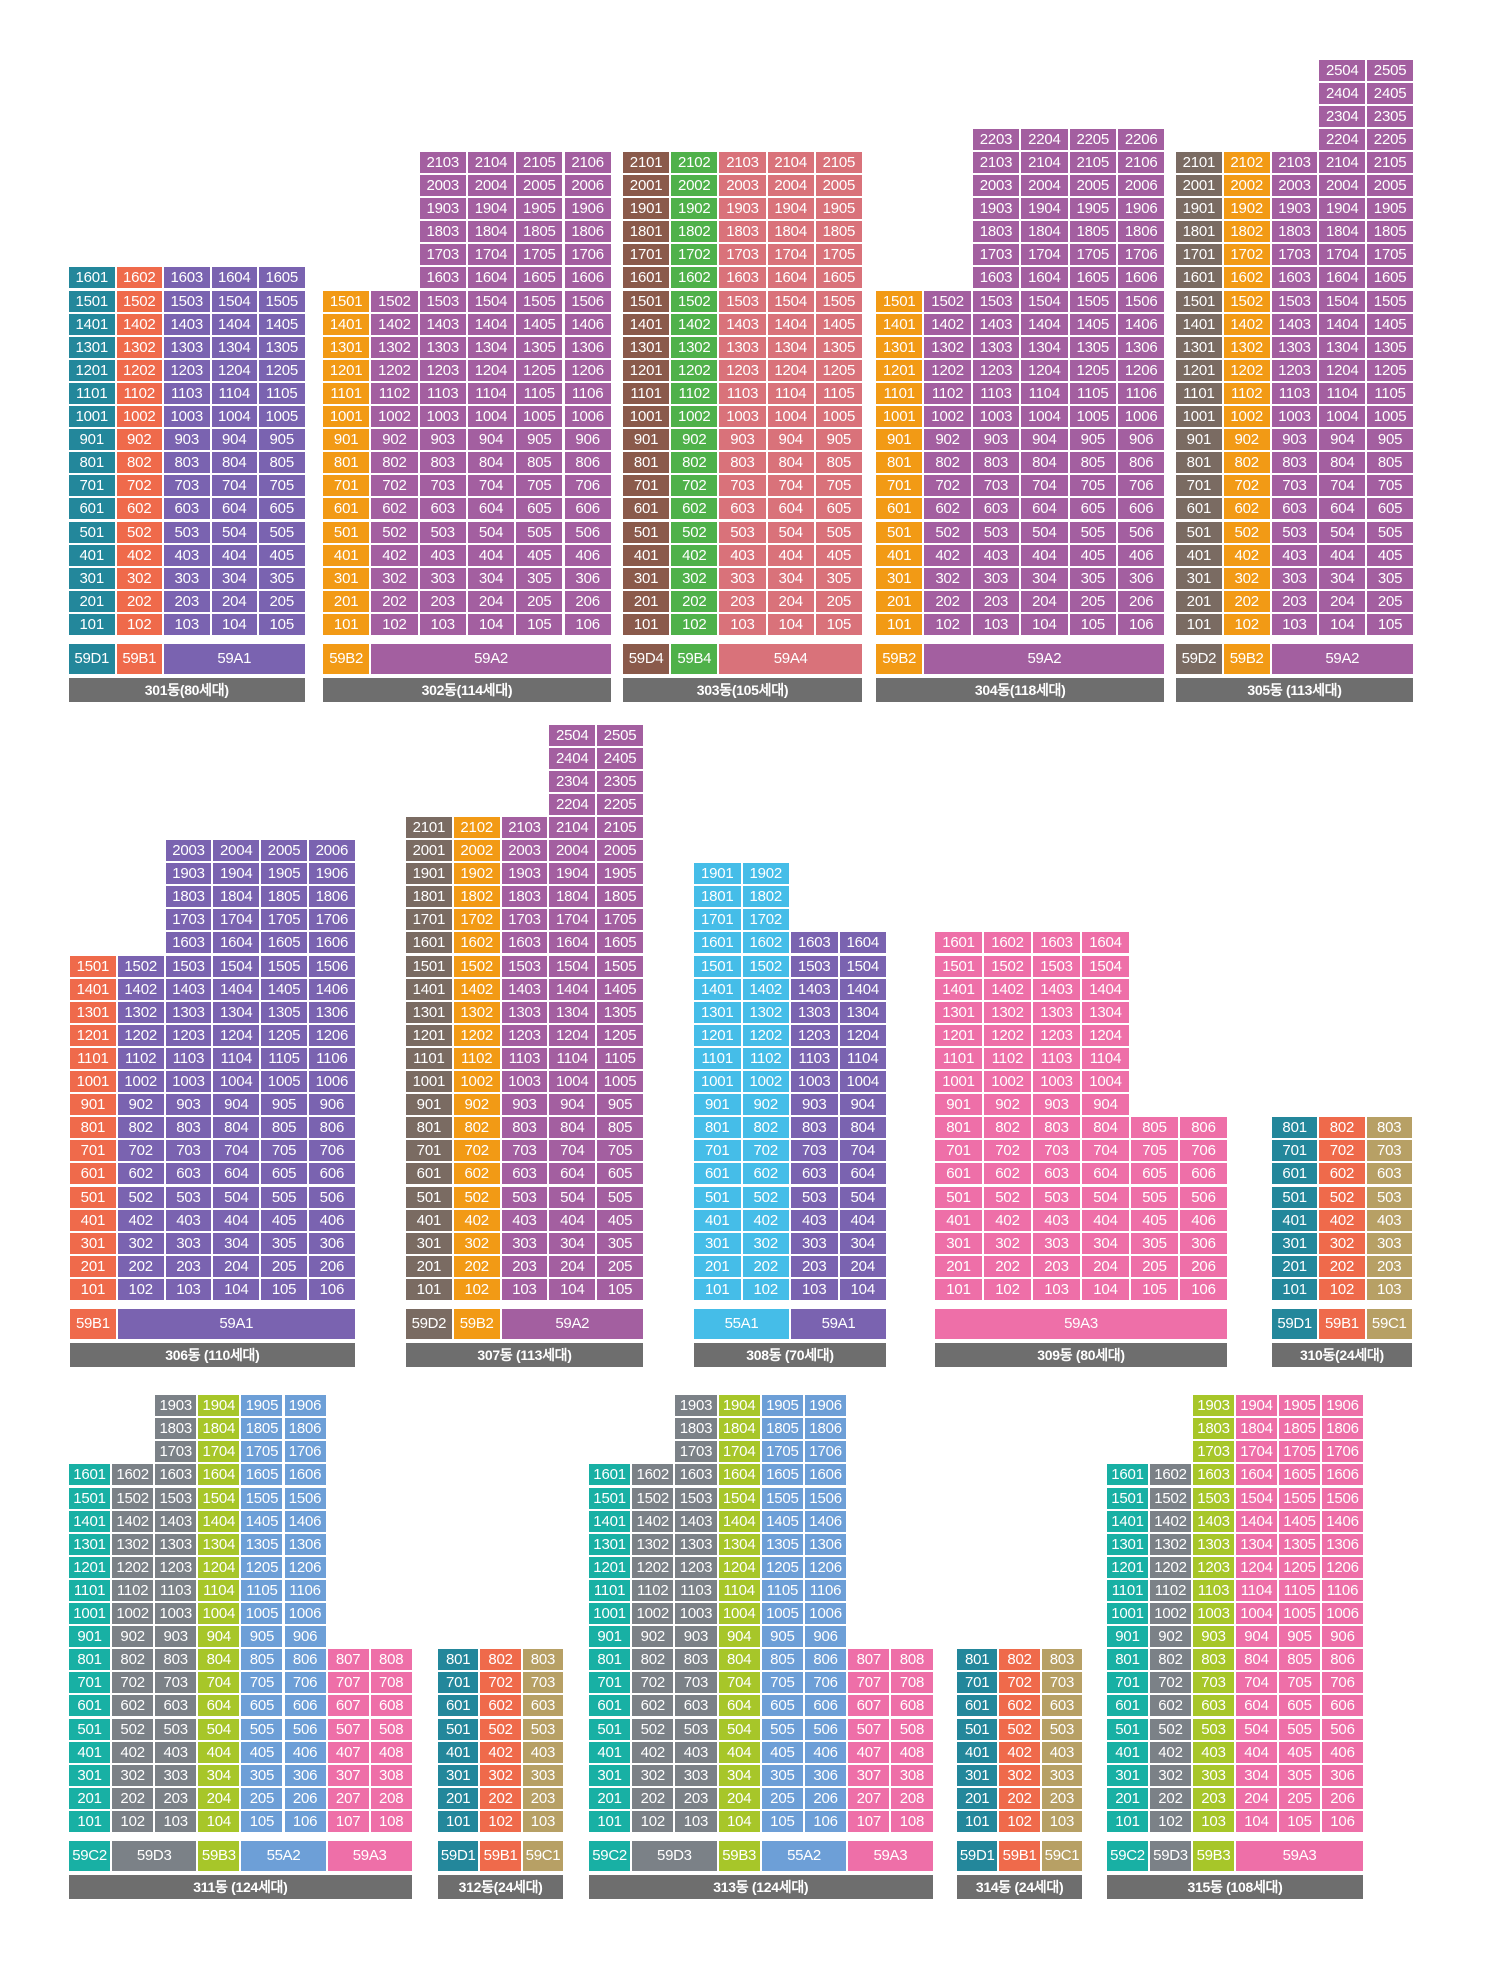 The height and width of the screenshot is (1980, 1500). Describe the element at coordinates (766, 875) in the screenshot. I see `unit-cell: 1902` at that location.